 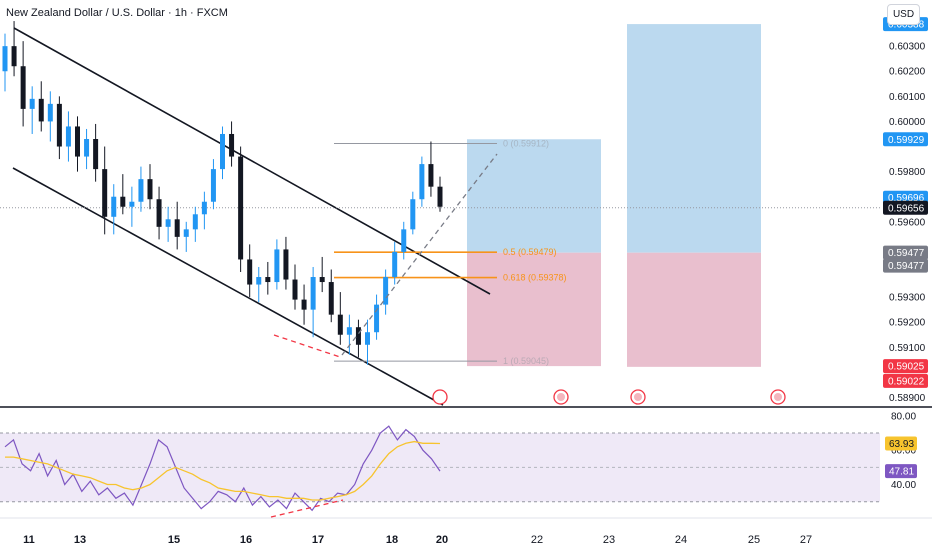 I want to click on event-icon-core, so click(x=561, y=397).